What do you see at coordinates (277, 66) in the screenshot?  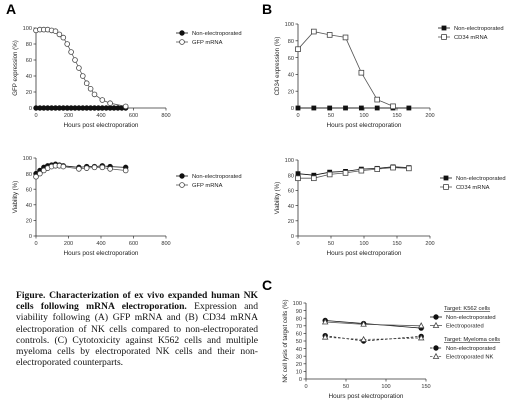 I see `y-axis-title: CD34 expression (%)` at bounding box center [277, 66].